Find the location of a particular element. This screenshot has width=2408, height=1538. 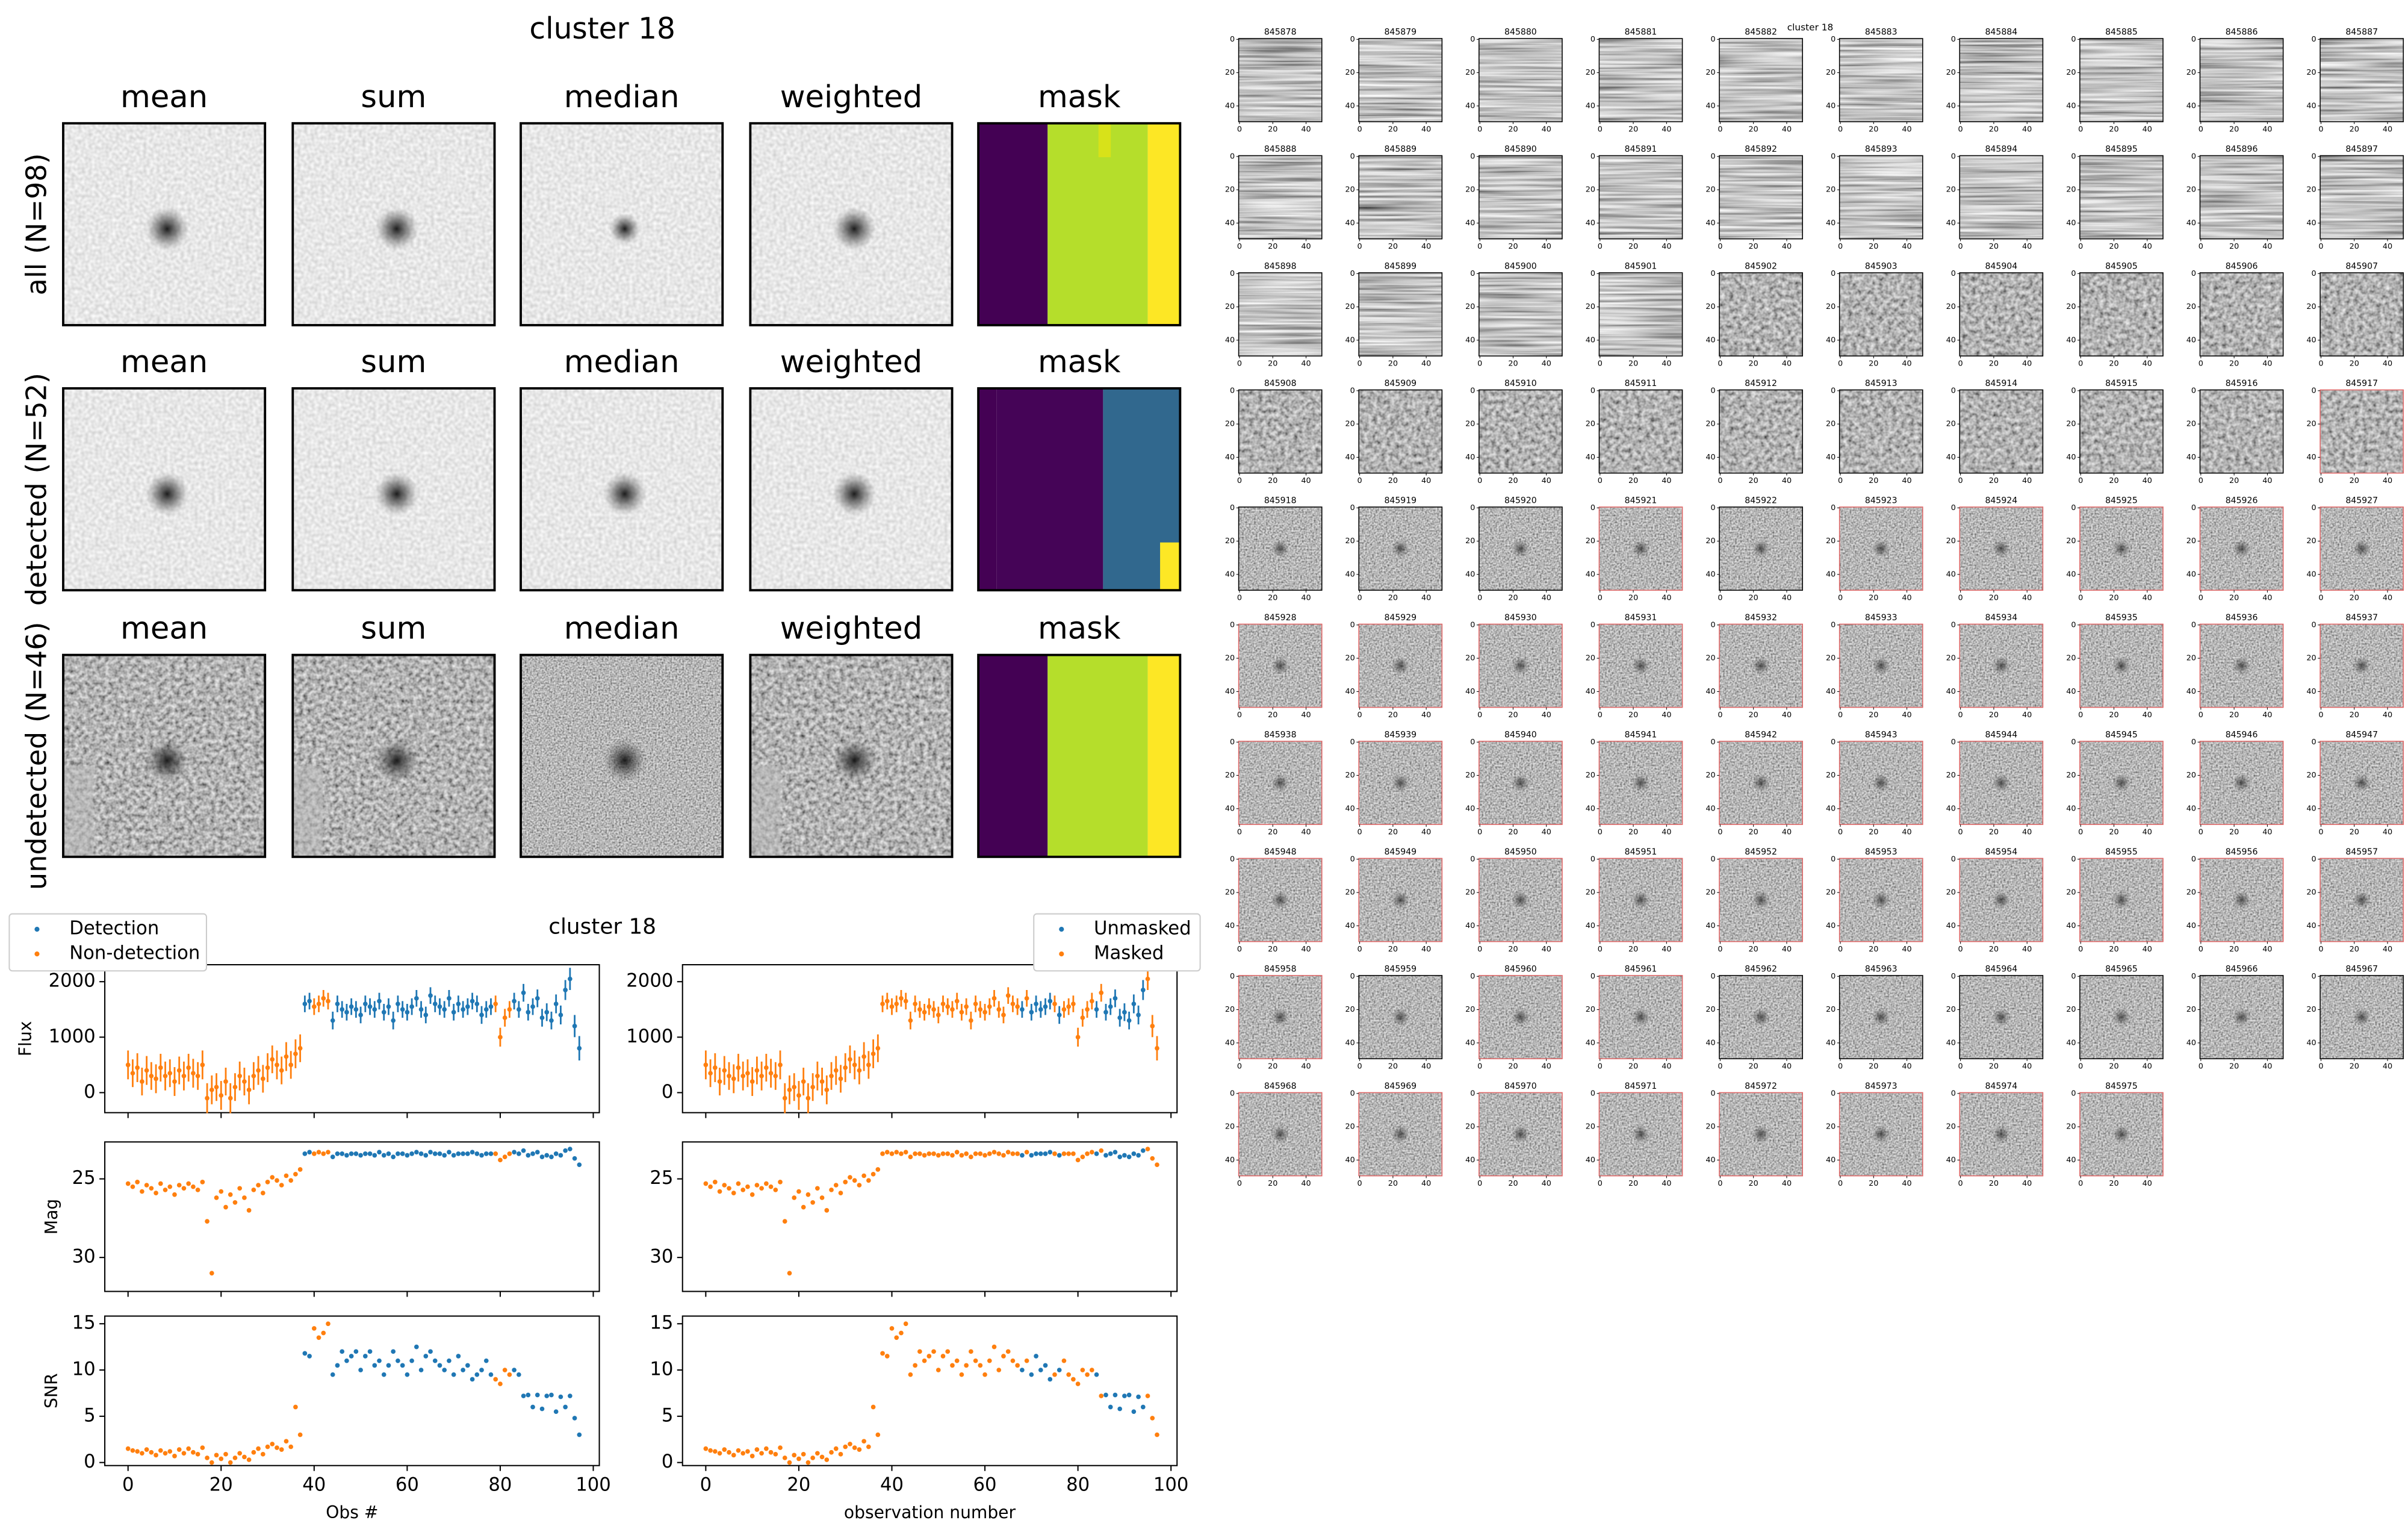

thumbnail-label: 845900 is located at coordinates (1520, 267).